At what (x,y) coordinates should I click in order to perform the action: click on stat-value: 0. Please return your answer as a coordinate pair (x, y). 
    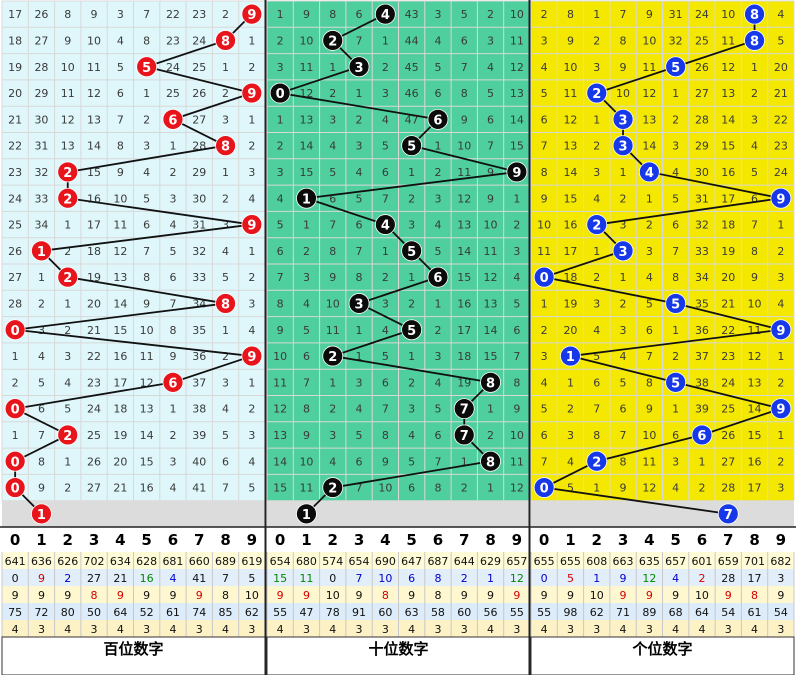
    Looking at the image, I should click on (15, 578).